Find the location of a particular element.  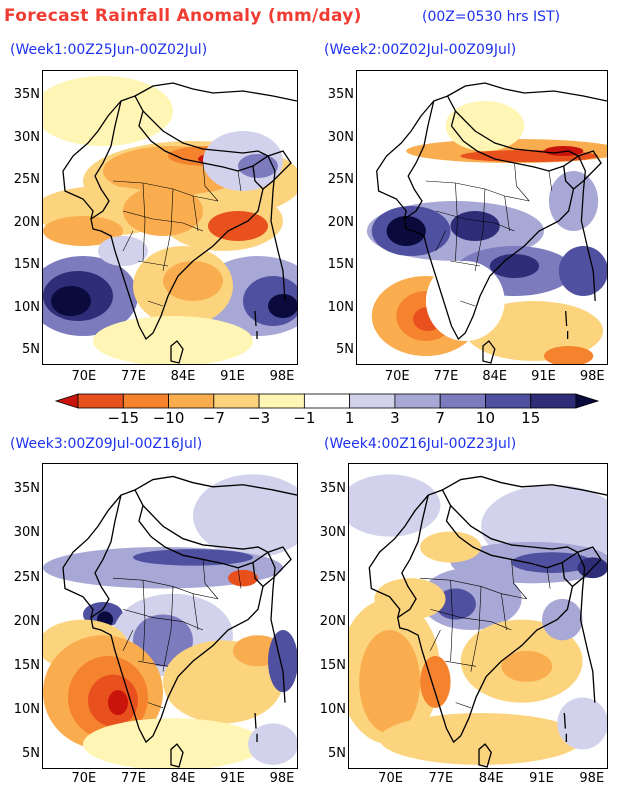

colorbar-label: 1 is located at coordinates (349, 418).